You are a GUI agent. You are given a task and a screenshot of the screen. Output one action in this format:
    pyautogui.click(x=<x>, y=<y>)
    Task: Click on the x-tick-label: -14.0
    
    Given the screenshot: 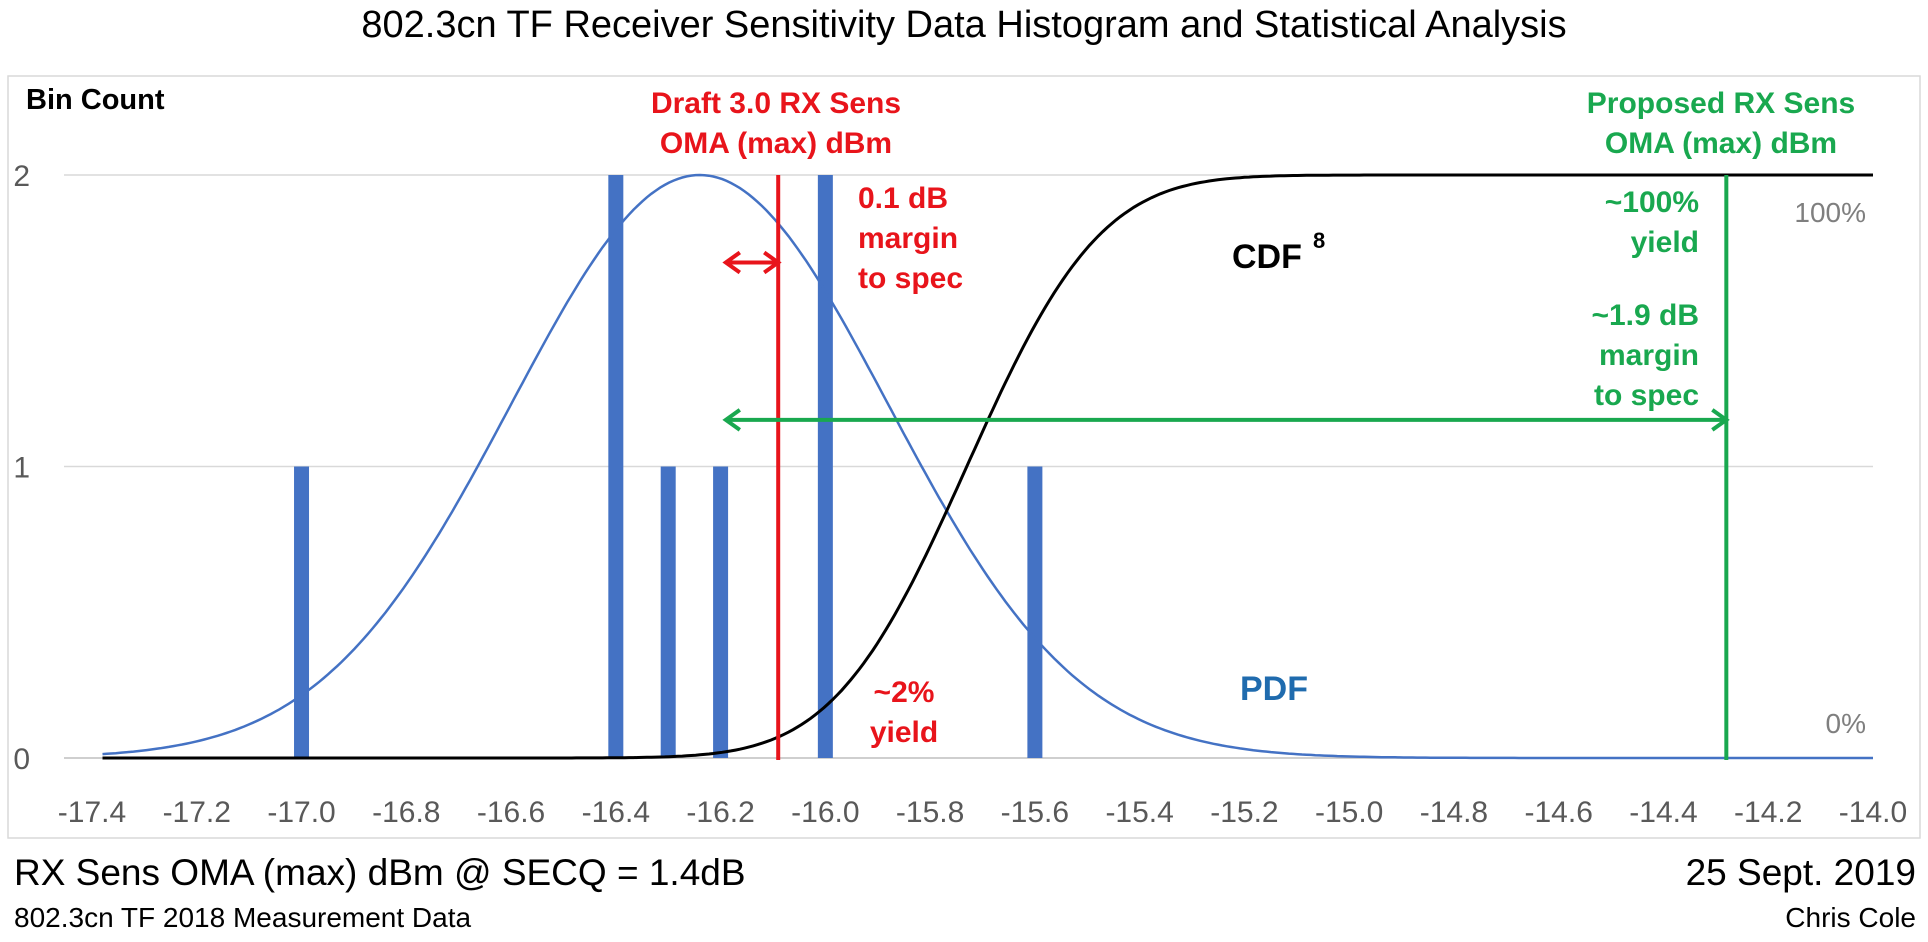 What is the action you would take?
    pyautogui.click(x=1873, y=812)
    